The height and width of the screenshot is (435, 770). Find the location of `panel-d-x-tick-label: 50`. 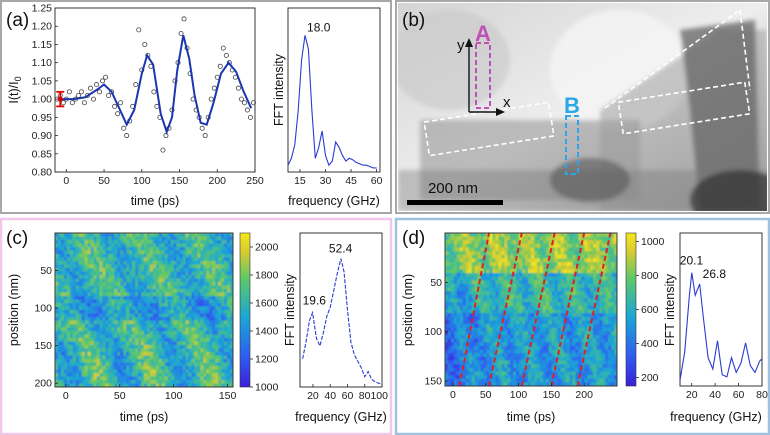

panel-d-x-tick-label: 50 is located at coordinates (486, 395).